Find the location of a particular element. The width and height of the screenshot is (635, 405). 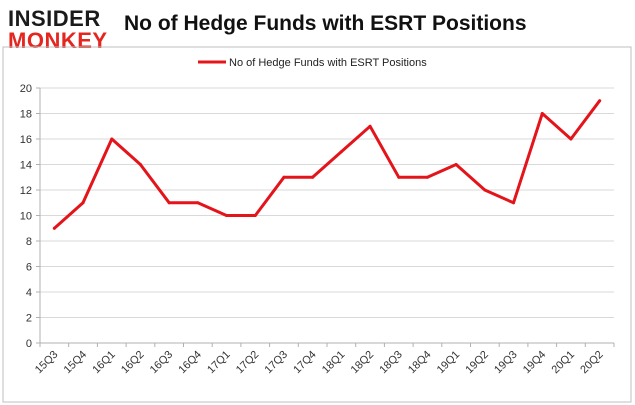

x-tick-label: 17Q3 is located at coordinates (277, 363).